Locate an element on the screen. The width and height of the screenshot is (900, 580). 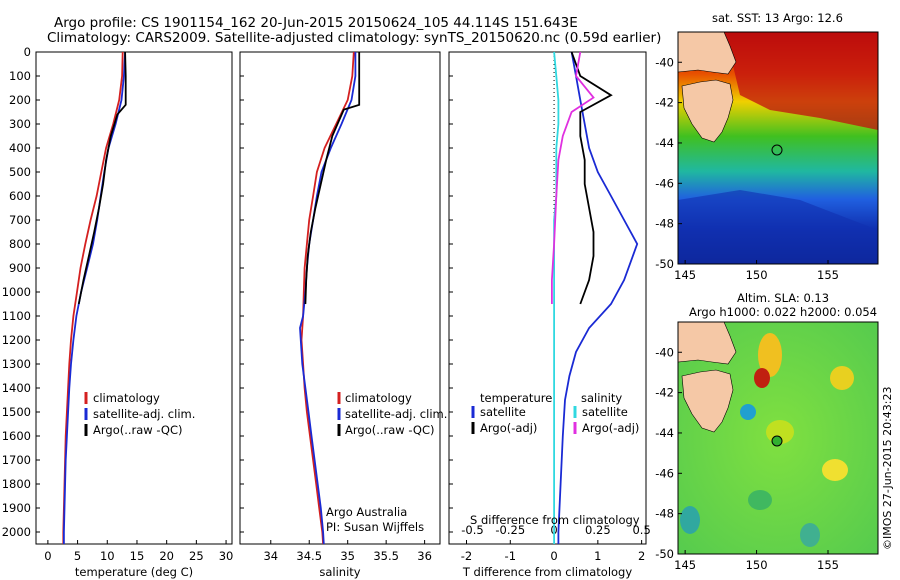
y-tick-label: 800 is located at coordinates (20, 244).